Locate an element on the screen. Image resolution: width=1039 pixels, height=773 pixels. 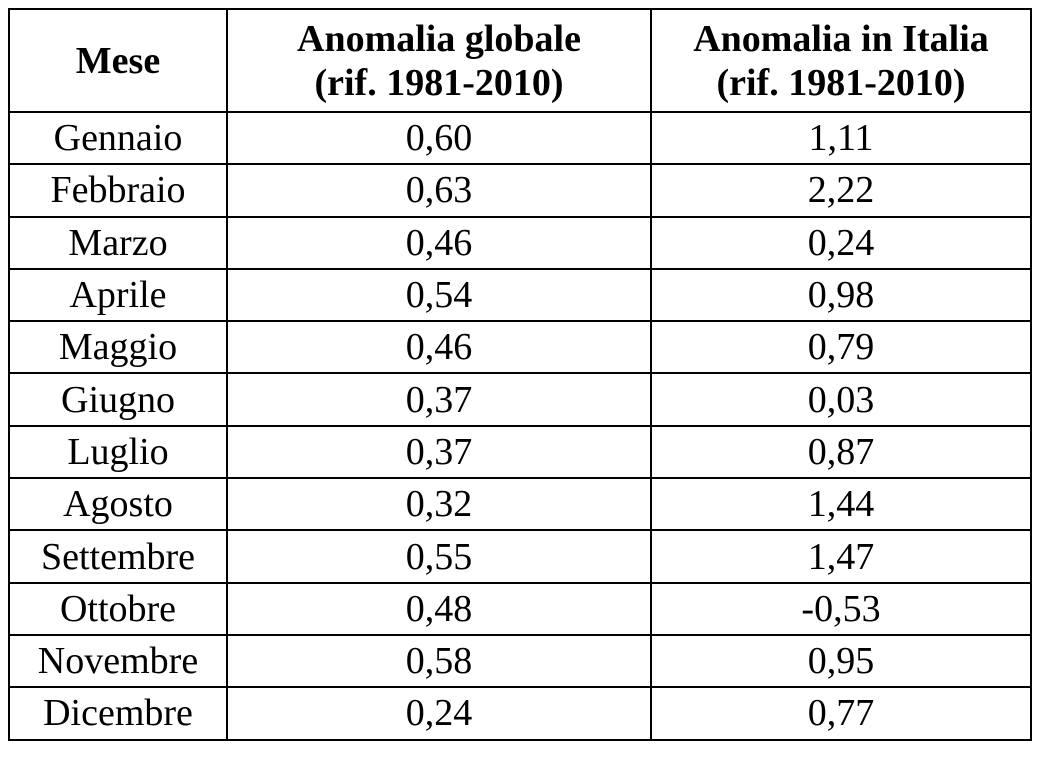
table-row: Febbraio 0,63 2,22 is located at coordinates (520, 190).